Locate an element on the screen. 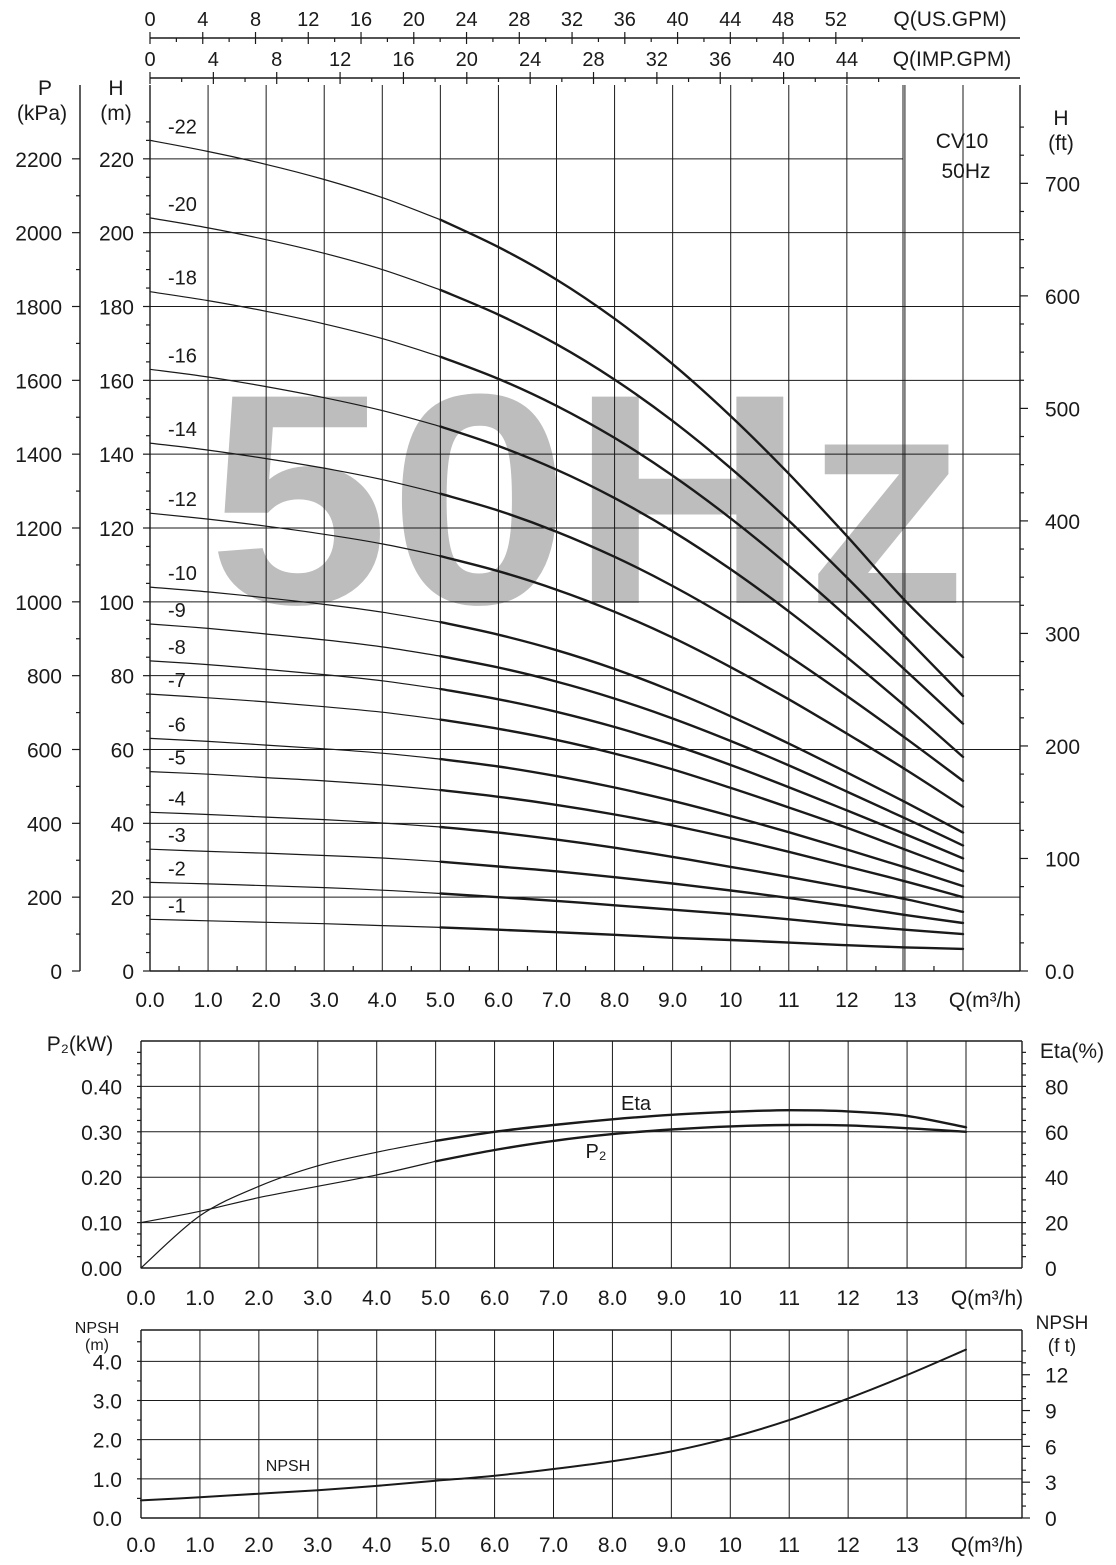 Image resolution: width=1116 pixels, height=1565 pixels. x-tick-label-head: 6.0 is located at coordinates (498, 1000).